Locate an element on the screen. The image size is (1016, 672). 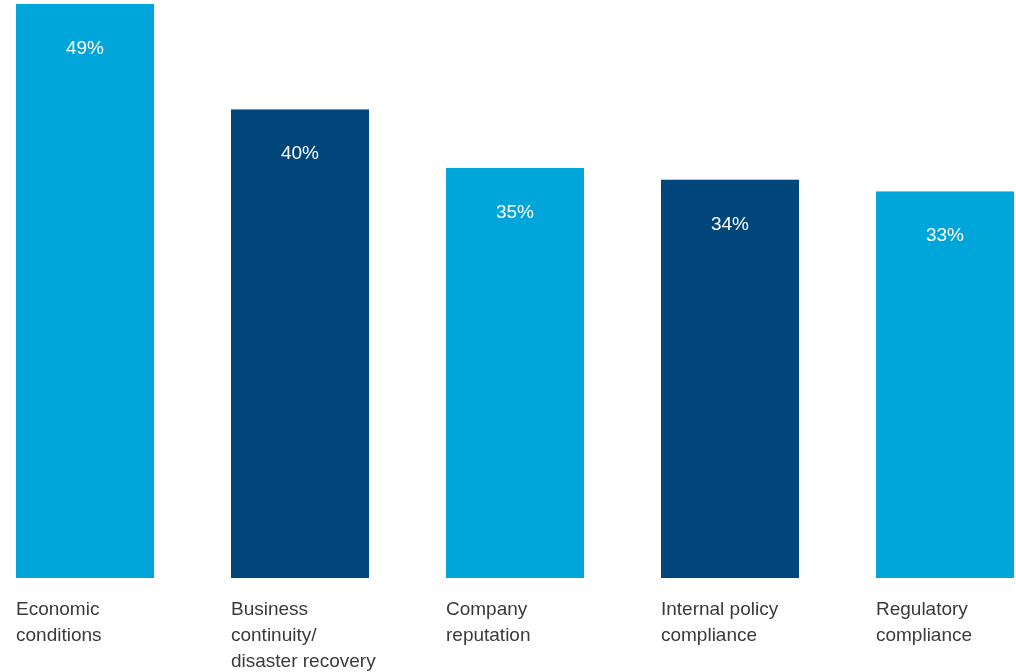
data-label: 35% is located at coordinates (515, 211).